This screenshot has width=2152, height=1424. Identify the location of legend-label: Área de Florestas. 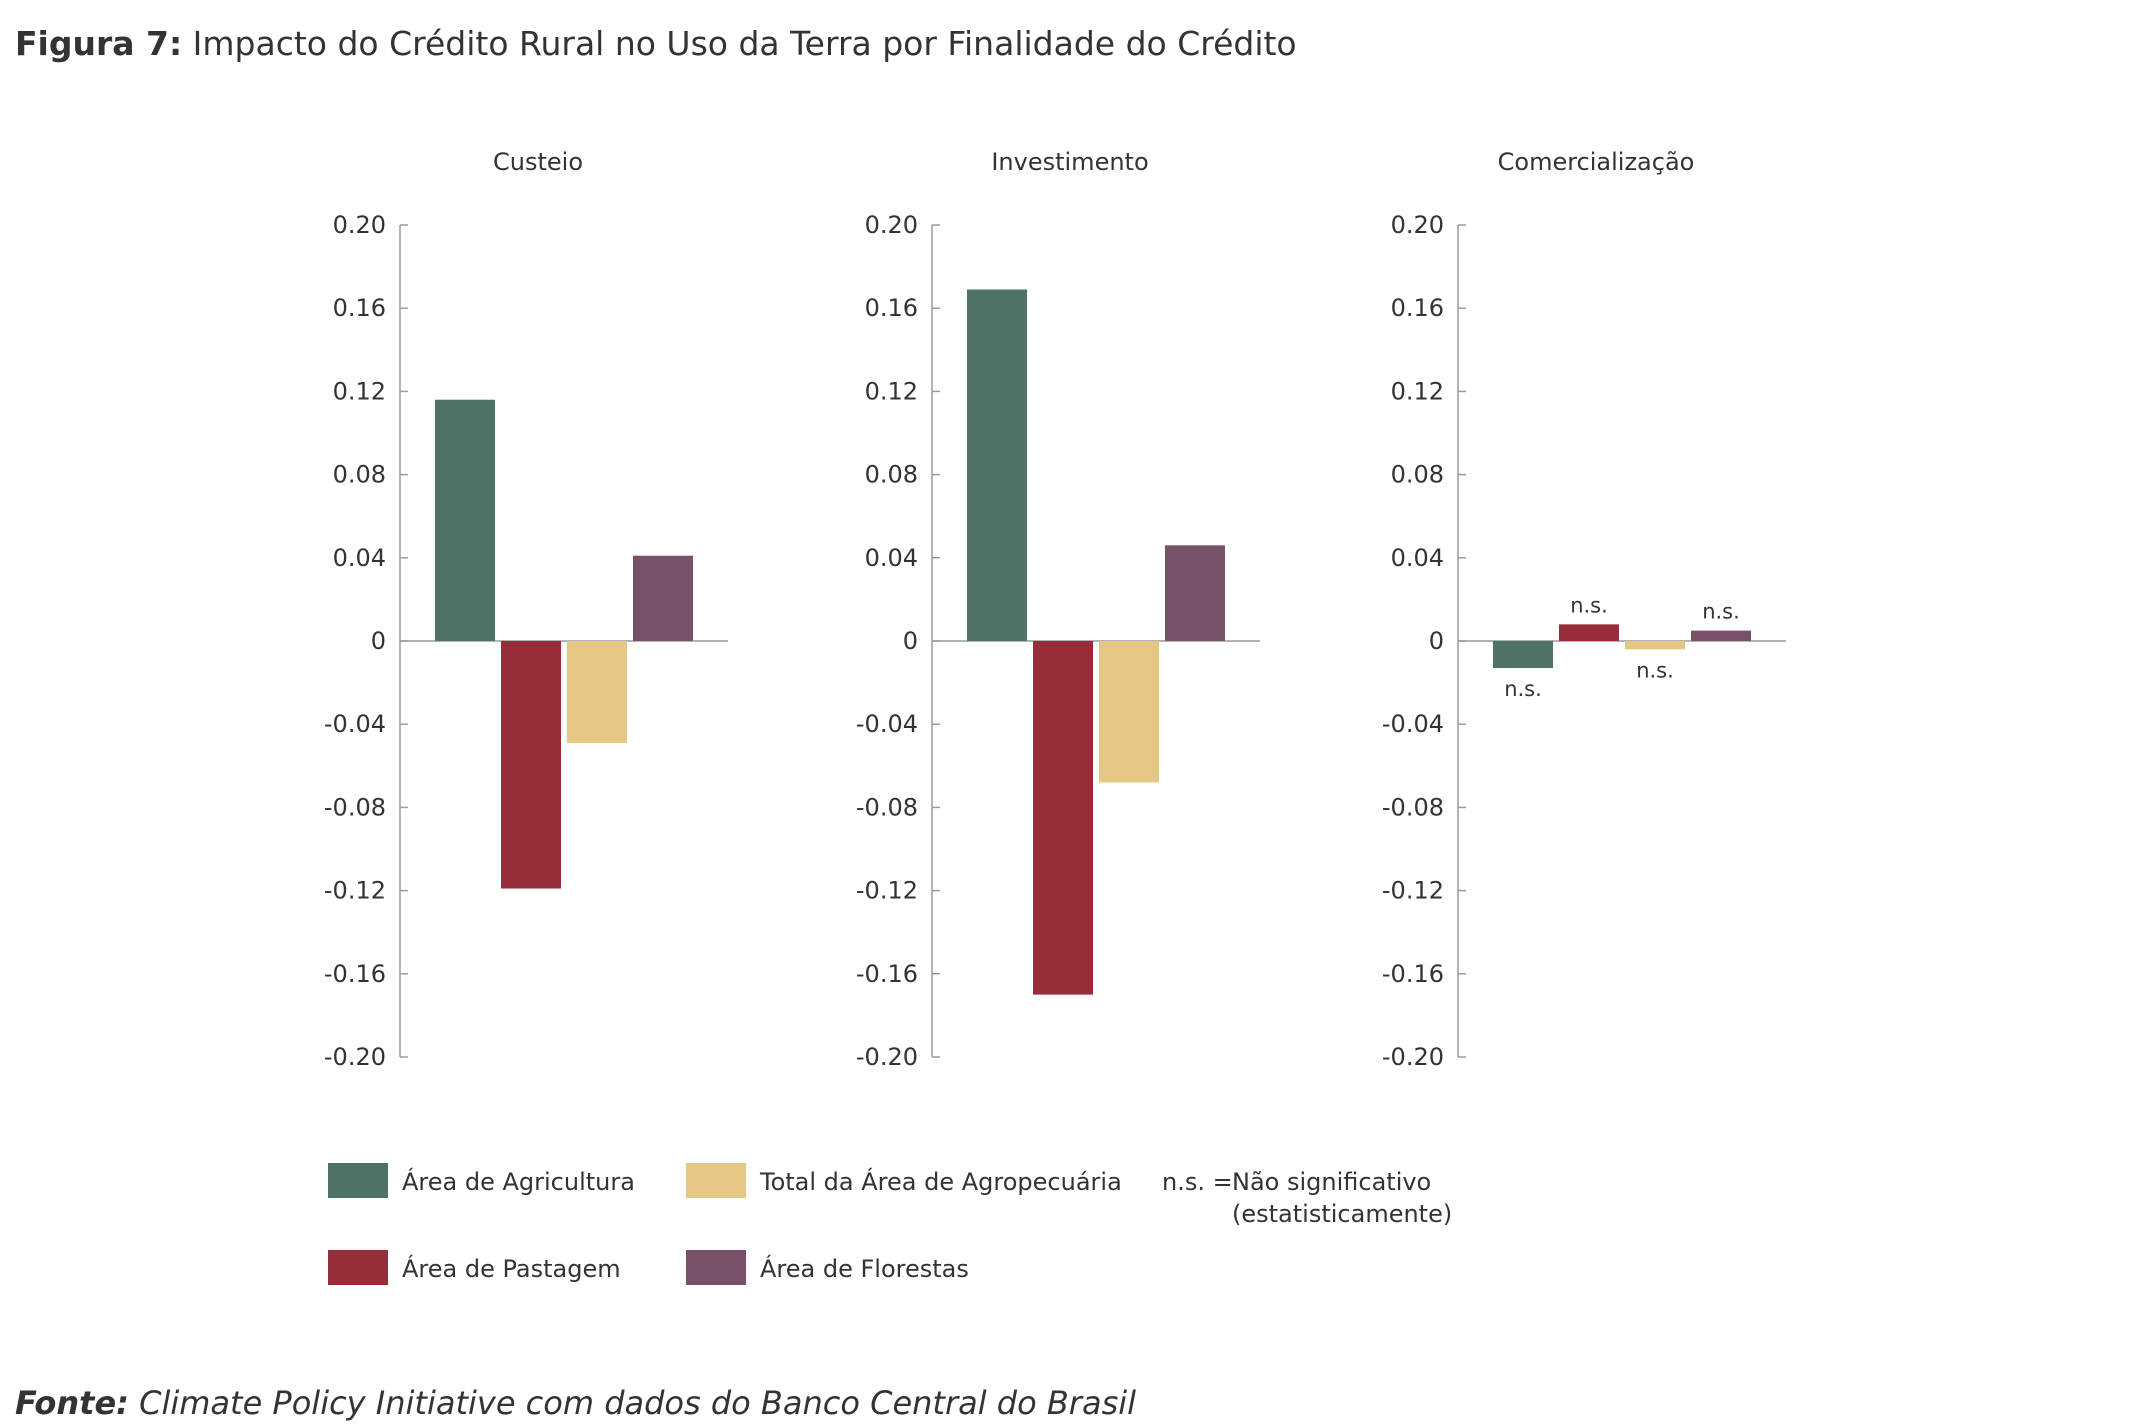
(864, 1268).